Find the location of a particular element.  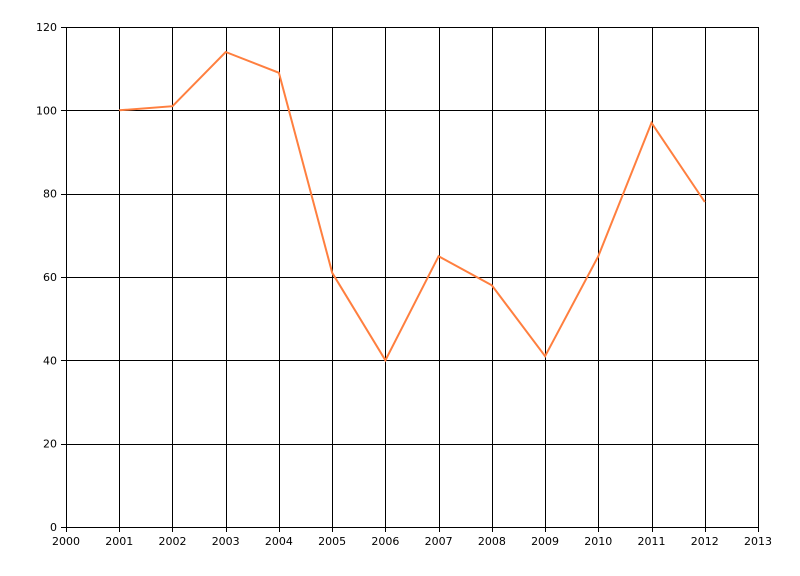

x-tick-label: 2011 is located at coordinates (652, 541).